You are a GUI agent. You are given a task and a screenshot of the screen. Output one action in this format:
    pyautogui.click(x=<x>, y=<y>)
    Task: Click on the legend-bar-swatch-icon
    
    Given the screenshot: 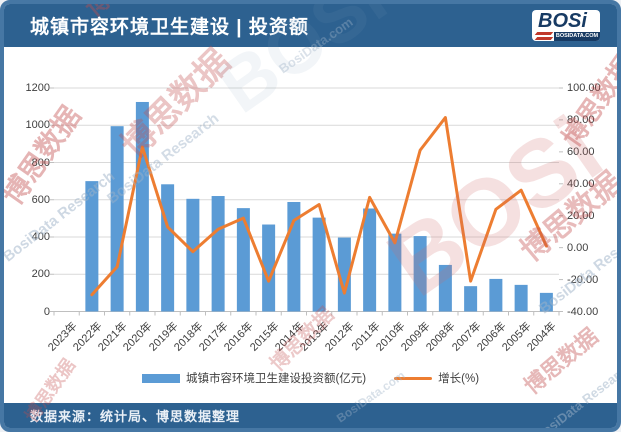 What is the action you would take?
    pyautogui.click(x=160, y=378)
    